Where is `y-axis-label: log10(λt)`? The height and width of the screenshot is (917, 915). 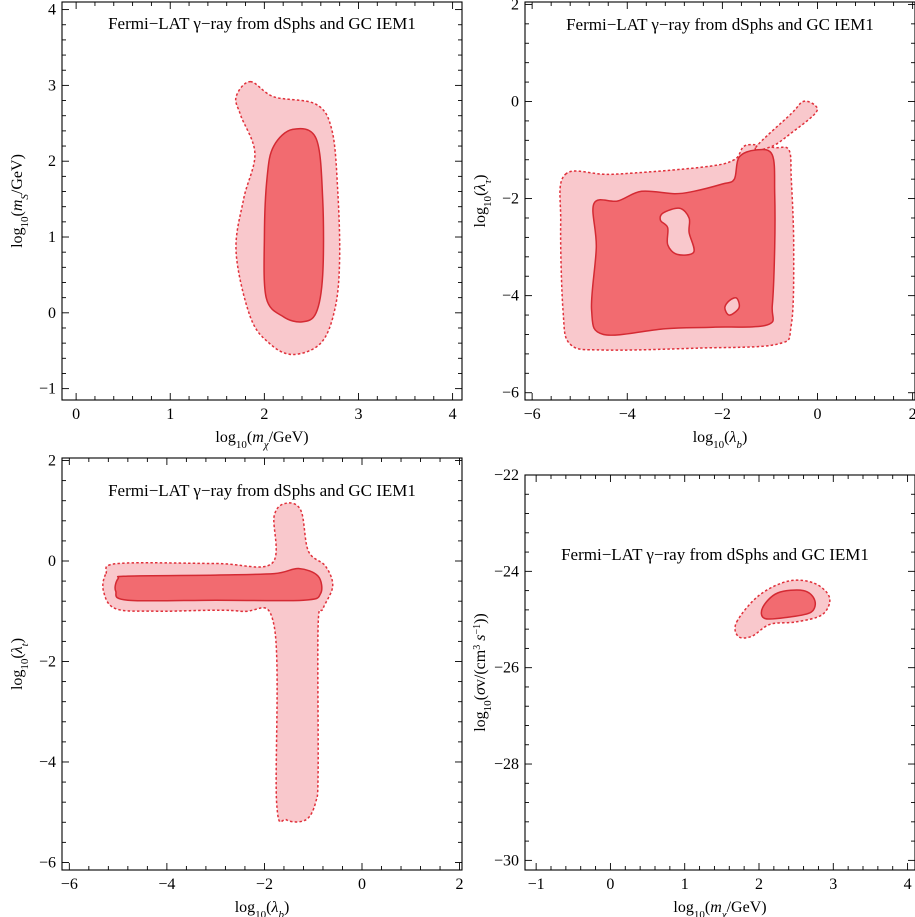 y-axis-label: log10(λt) is located at coordinates (20, 664).